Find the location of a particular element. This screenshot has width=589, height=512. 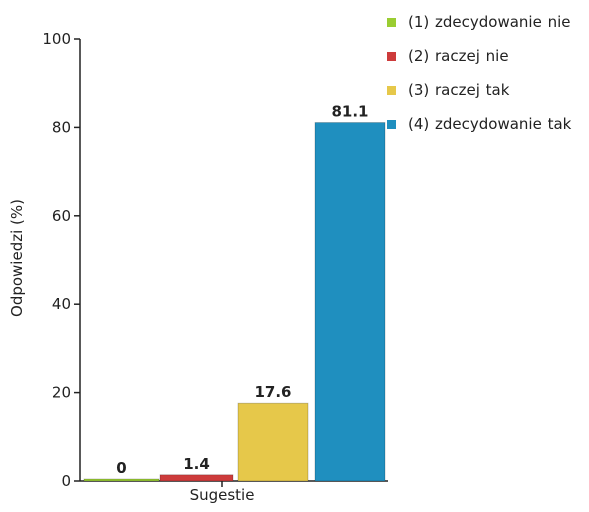

y-tick-label-40: 40 is located at coordinates (61, 304).